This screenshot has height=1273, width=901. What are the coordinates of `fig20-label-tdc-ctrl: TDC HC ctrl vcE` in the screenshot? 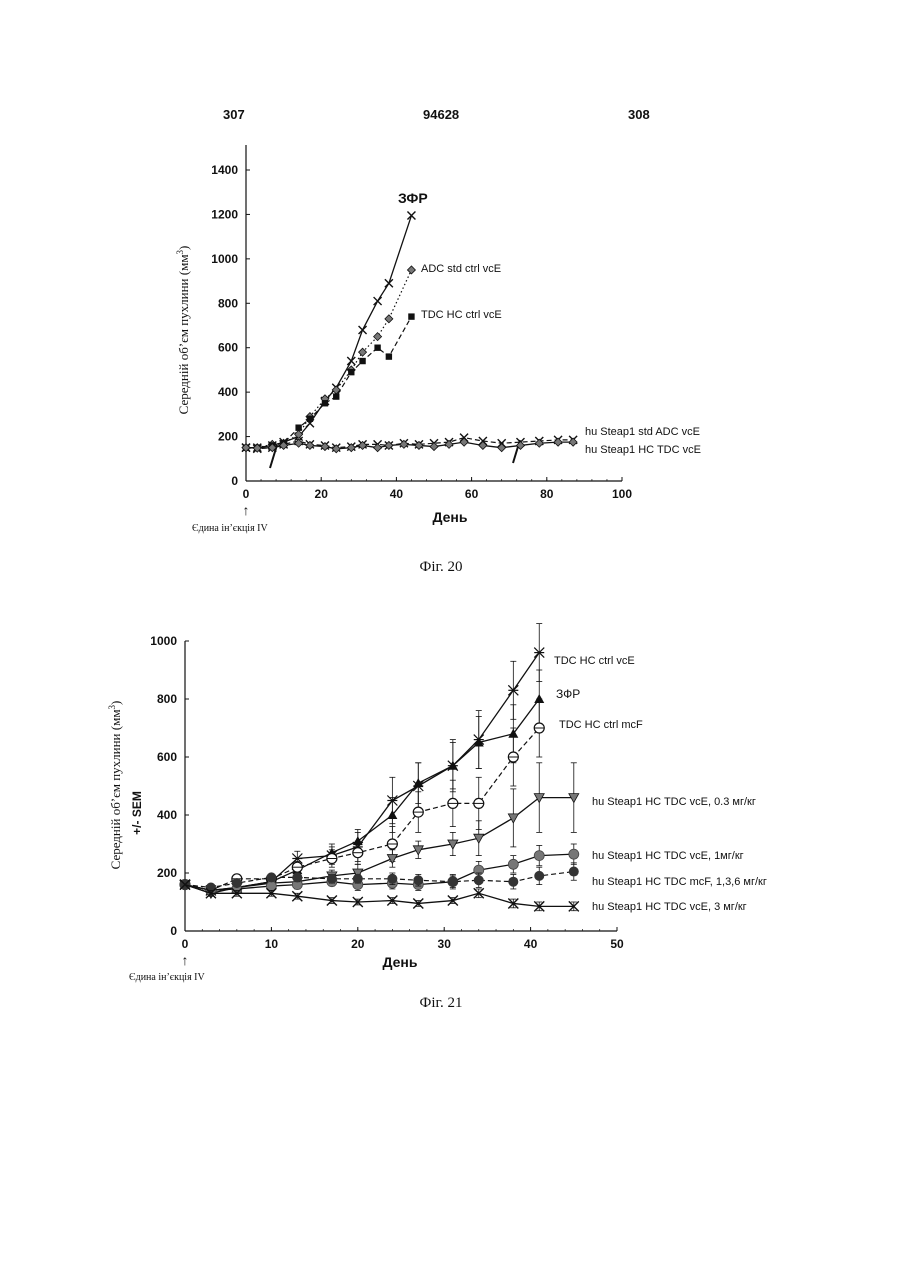 It's located at (461, 315).